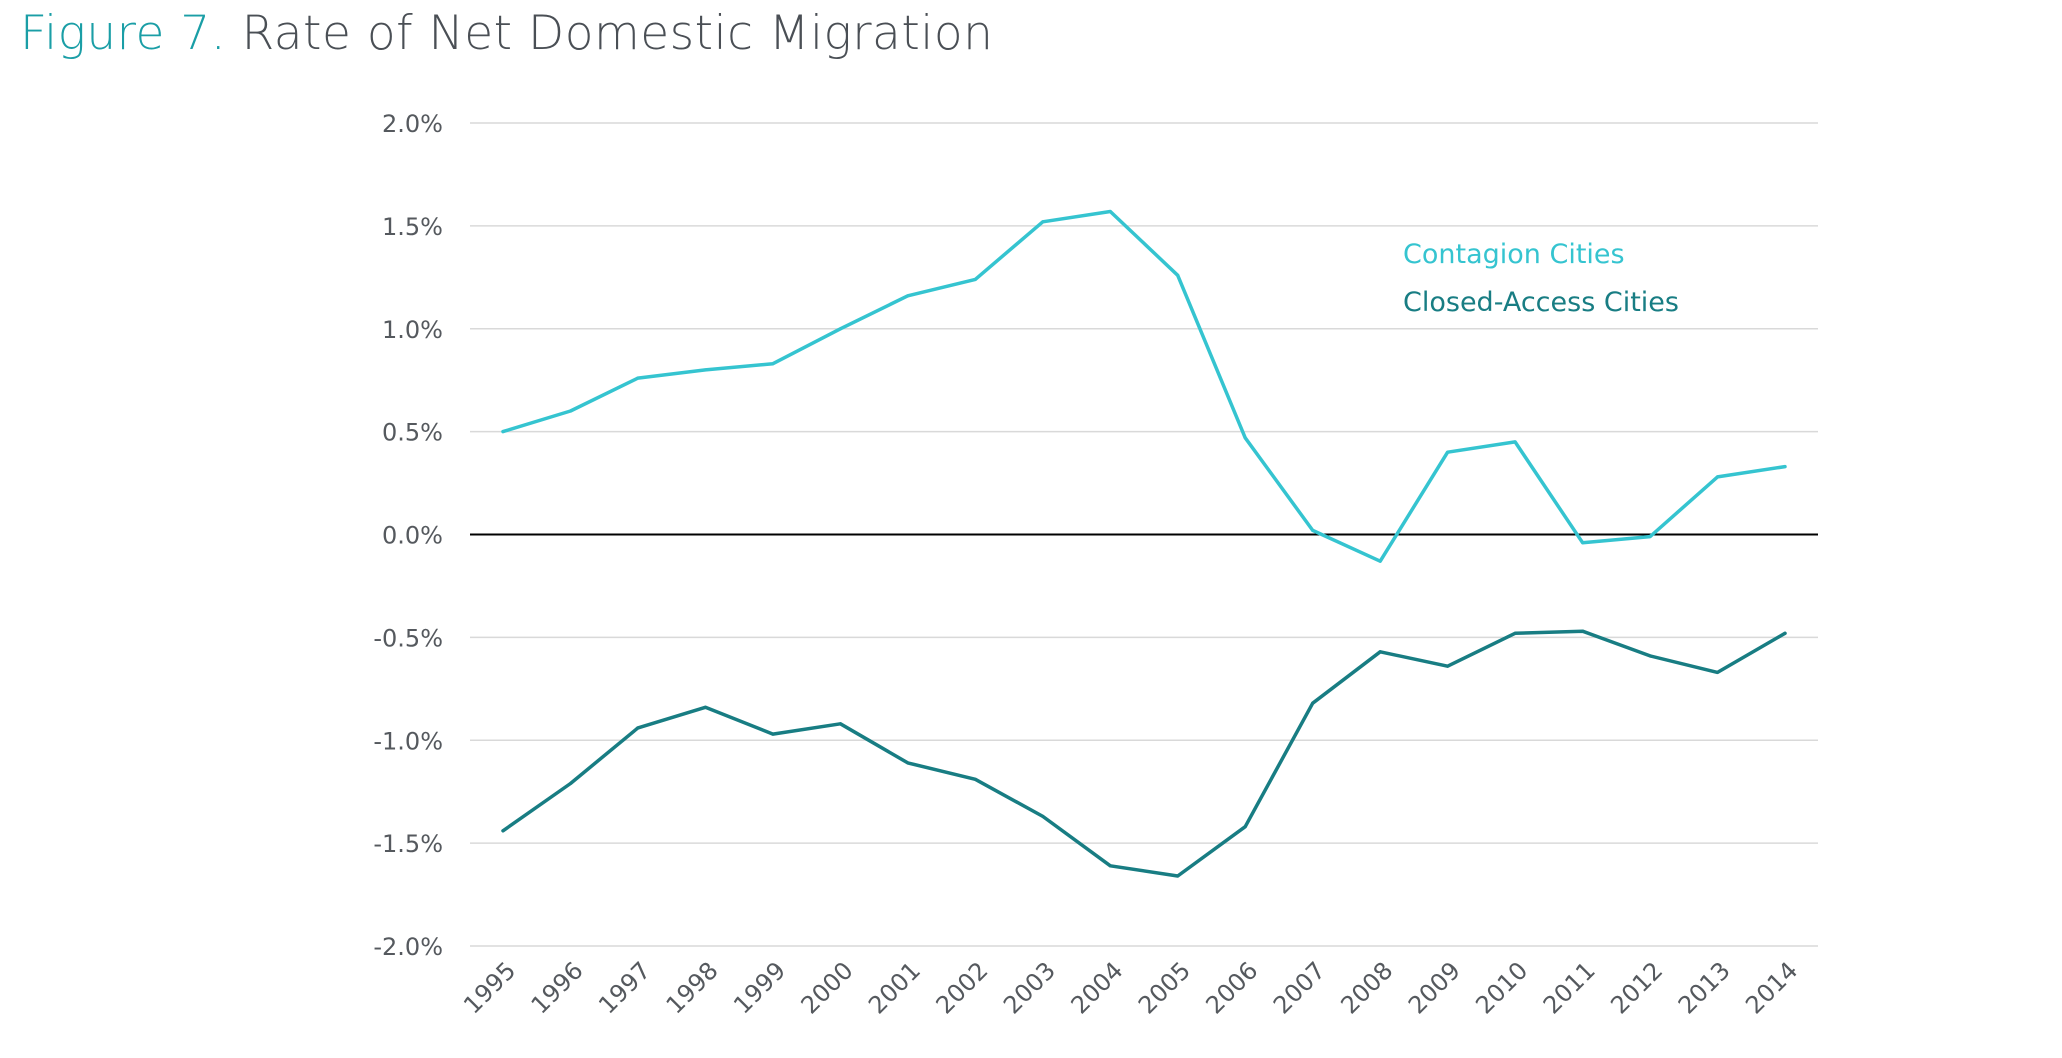 The width and height of the screenshot is (2062, 1058). What do you see at coordinates (1541, 302) in the screenshot?
I see `legend-entry-closed-access-cities: Closed-Access Cities` at bounding box center [1541, 302].